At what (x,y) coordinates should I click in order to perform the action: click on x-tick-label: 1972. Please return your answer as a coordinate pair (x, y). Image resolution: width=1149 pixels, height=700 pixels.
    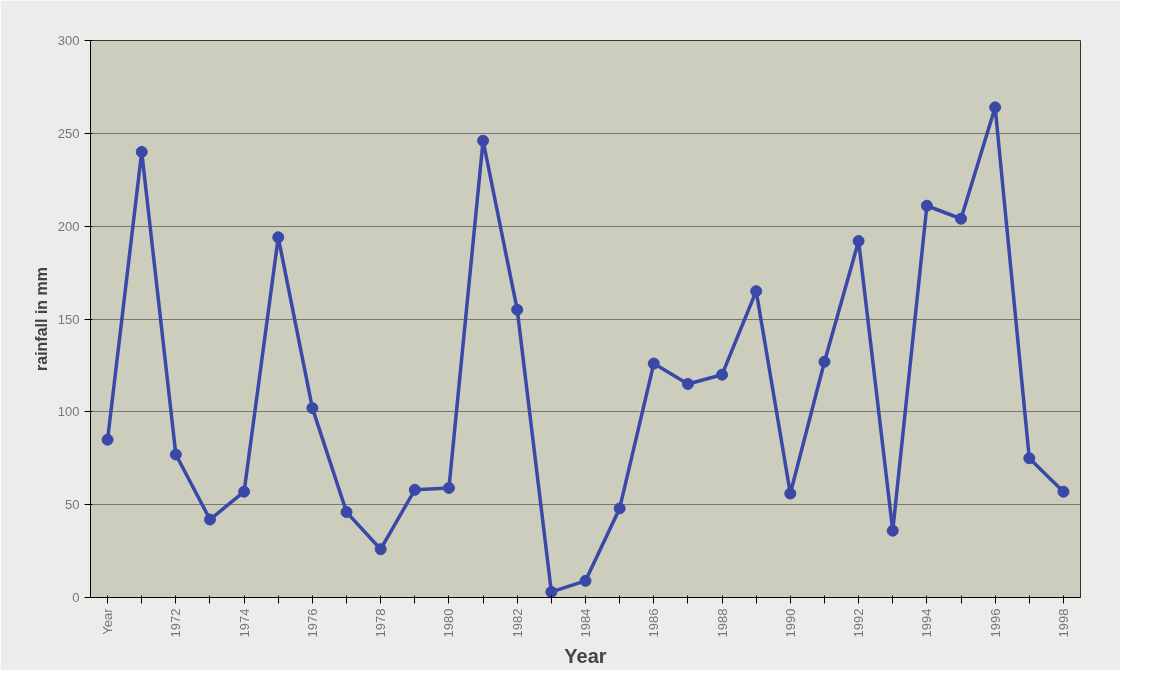
    Looking at the image, I should click on (176, 623).